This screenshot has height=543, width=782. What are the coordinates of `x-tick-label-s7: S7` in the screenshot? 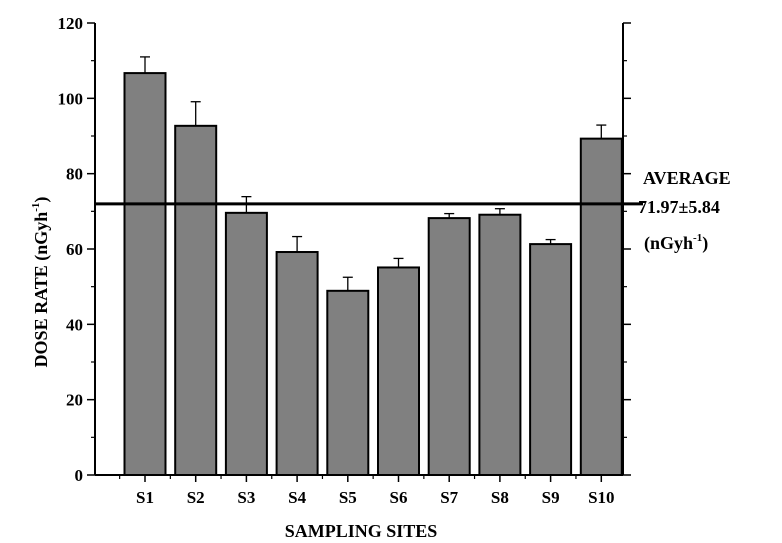 It's located at (449, 497).